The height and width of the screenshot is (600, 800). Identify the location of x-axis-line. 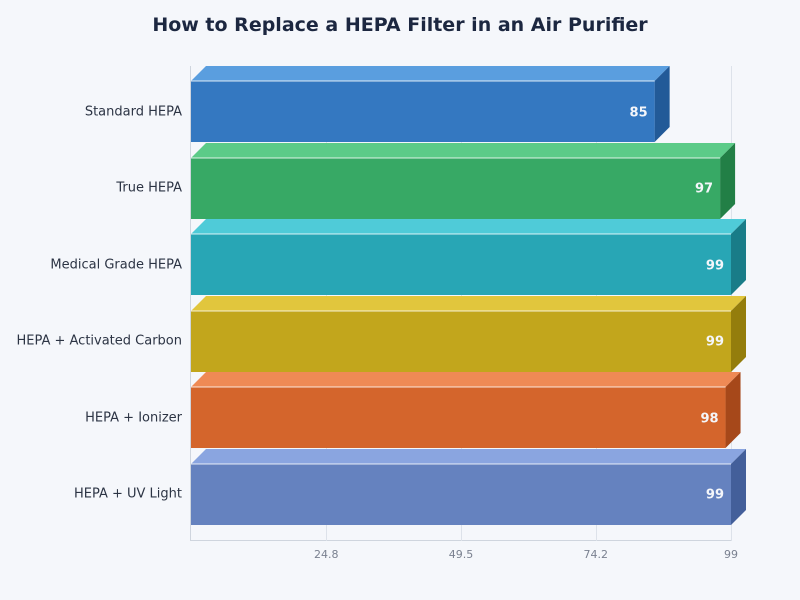
(460, 540).